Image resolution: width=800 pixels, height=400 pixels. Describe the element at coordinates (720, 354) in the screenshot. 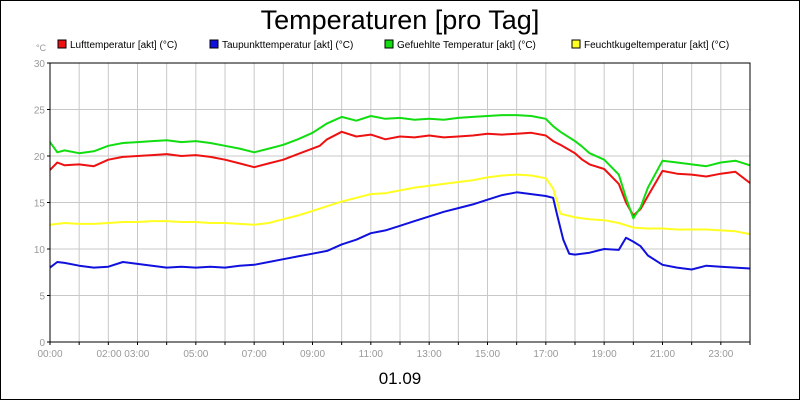

I see `x-tick-label: 23:00` at that location.